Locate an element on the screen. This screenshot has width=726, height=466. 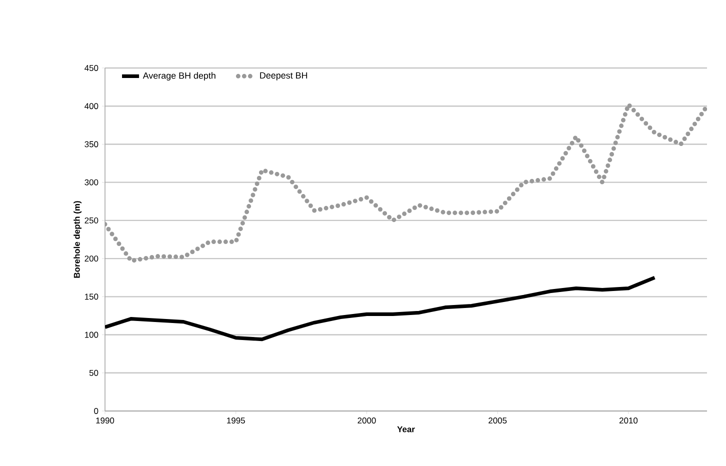
y-tick-label: 400 is located at coordinates (91, 106).